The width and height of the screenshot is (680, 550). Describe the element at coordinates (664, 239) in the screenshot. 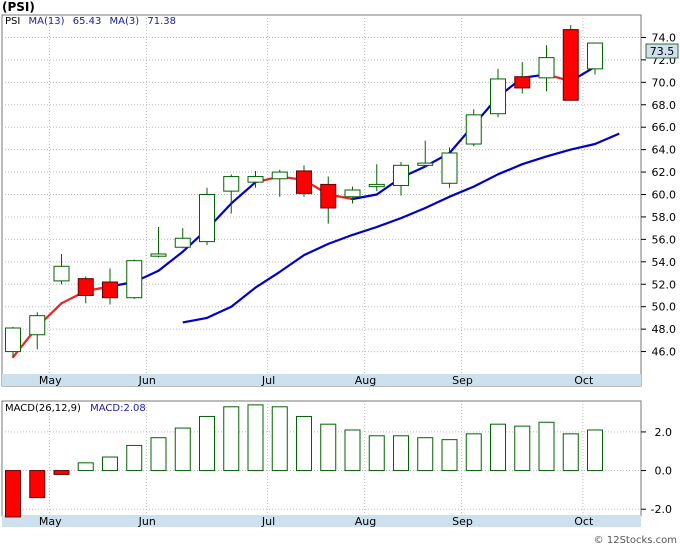

I see `price-tick-label: 56.0` at that location.